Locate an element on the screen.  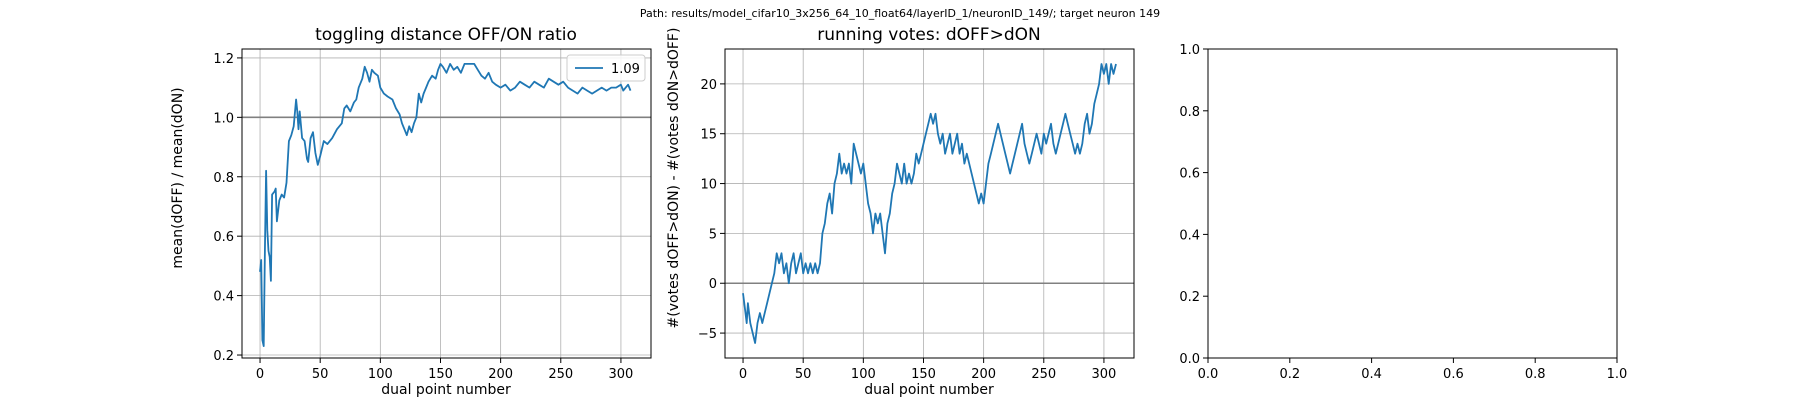
empty-xtick-label: 0.6 is located at coordinates (1453, 374).